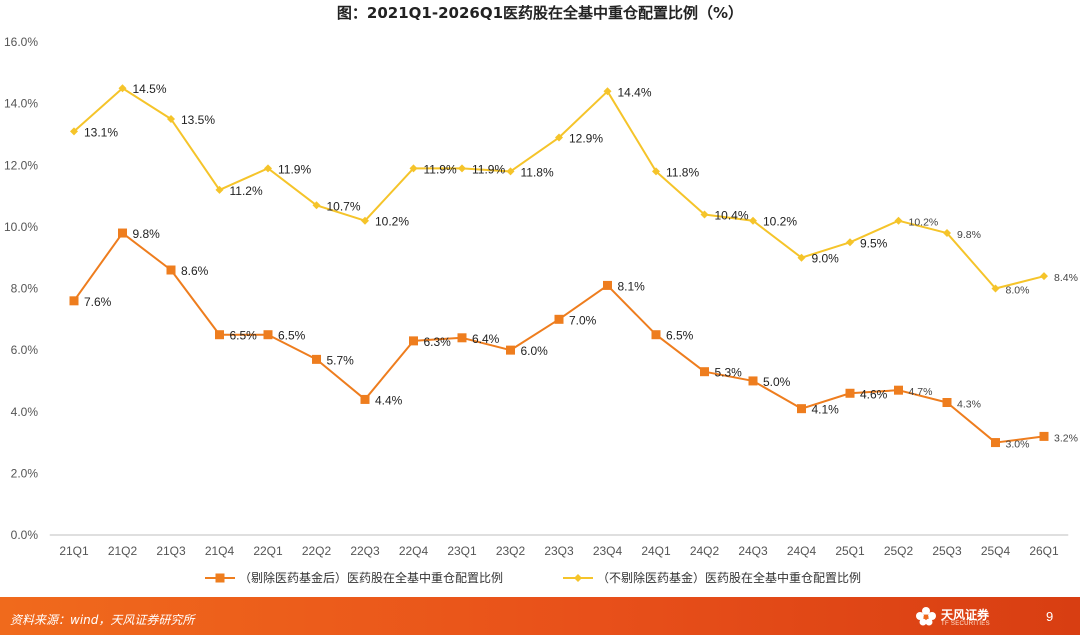  I want to click on data-label: 8.1%, so click(632, 286).